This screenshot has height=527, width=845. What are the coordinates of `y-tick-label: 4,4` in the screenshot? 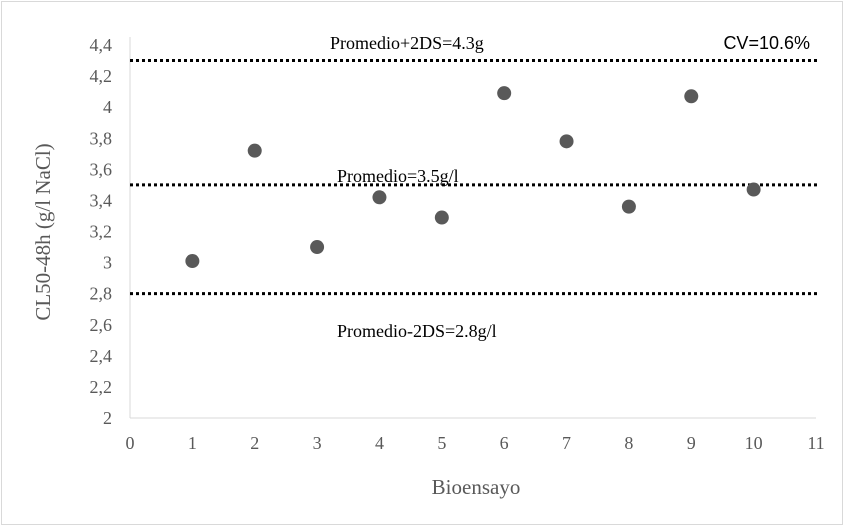 It's located at (101, 45).